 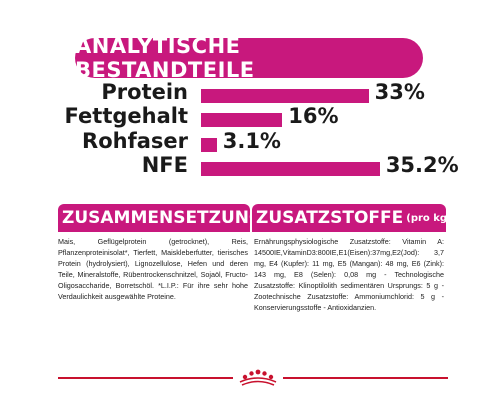 I want to click on analysis-value: 35.2%, so click(x=422, y=165).